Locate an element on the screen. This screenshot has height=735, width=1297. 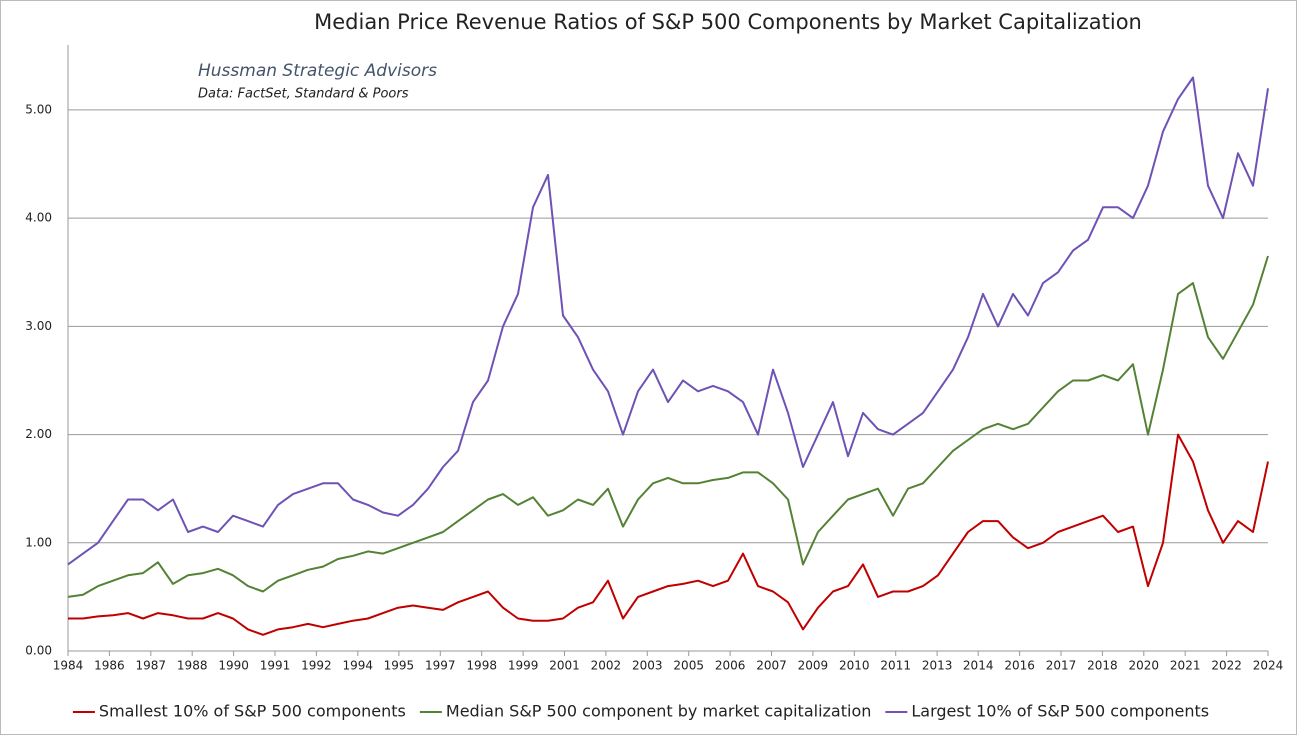
x-tick-label: 1984 is located at coordinates (68, 666).